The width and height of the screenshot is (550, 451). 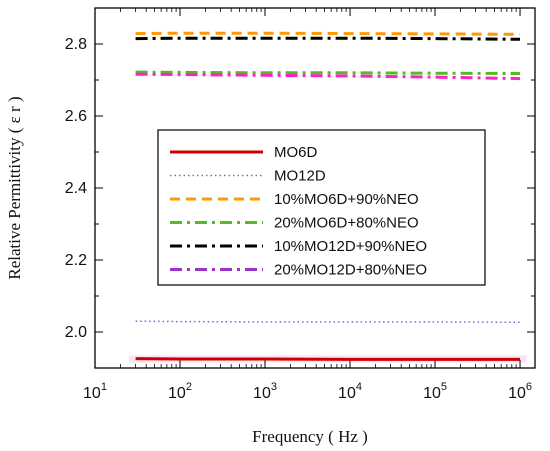 What do you see at coordinates (180, 391) in the screenshot?
I see `x-tick-label: 10²` at bounding box center [180, 391].